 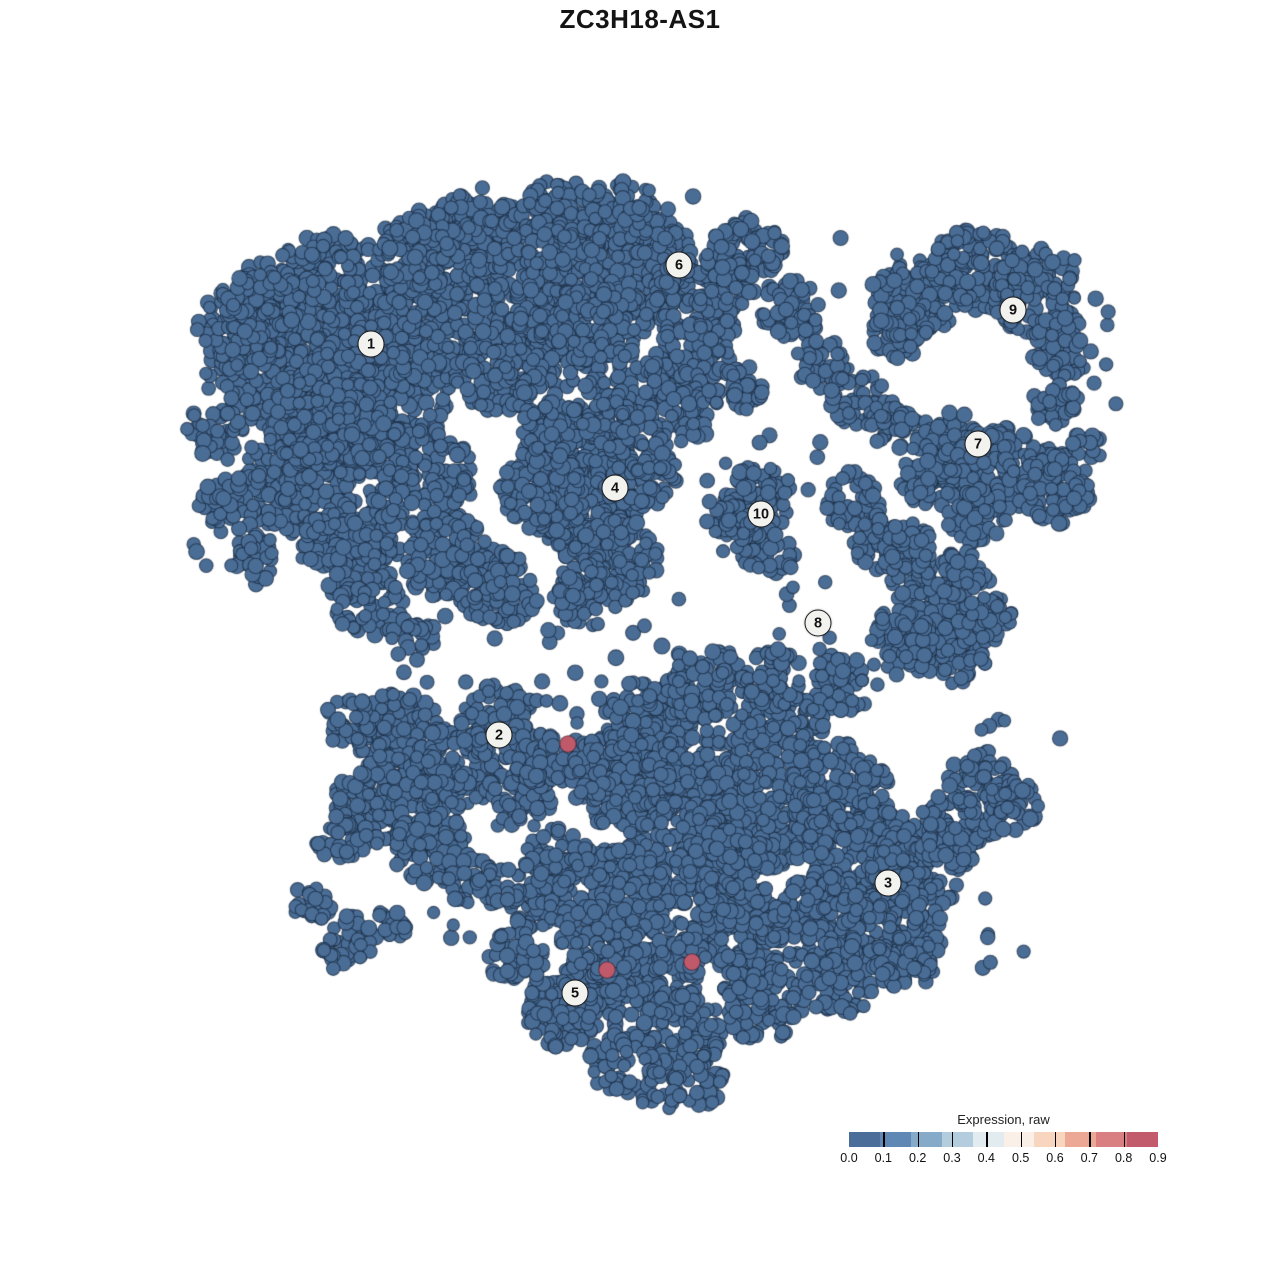 I want to click on colorbar-tick-label-0.5: 0.5, so click(x=1020, y=1158).